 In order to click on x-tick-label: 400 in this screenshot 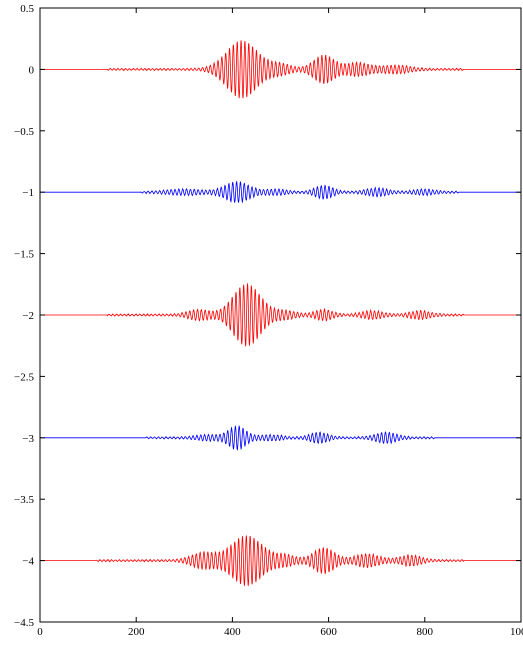, I will do `click(232, 632)`.